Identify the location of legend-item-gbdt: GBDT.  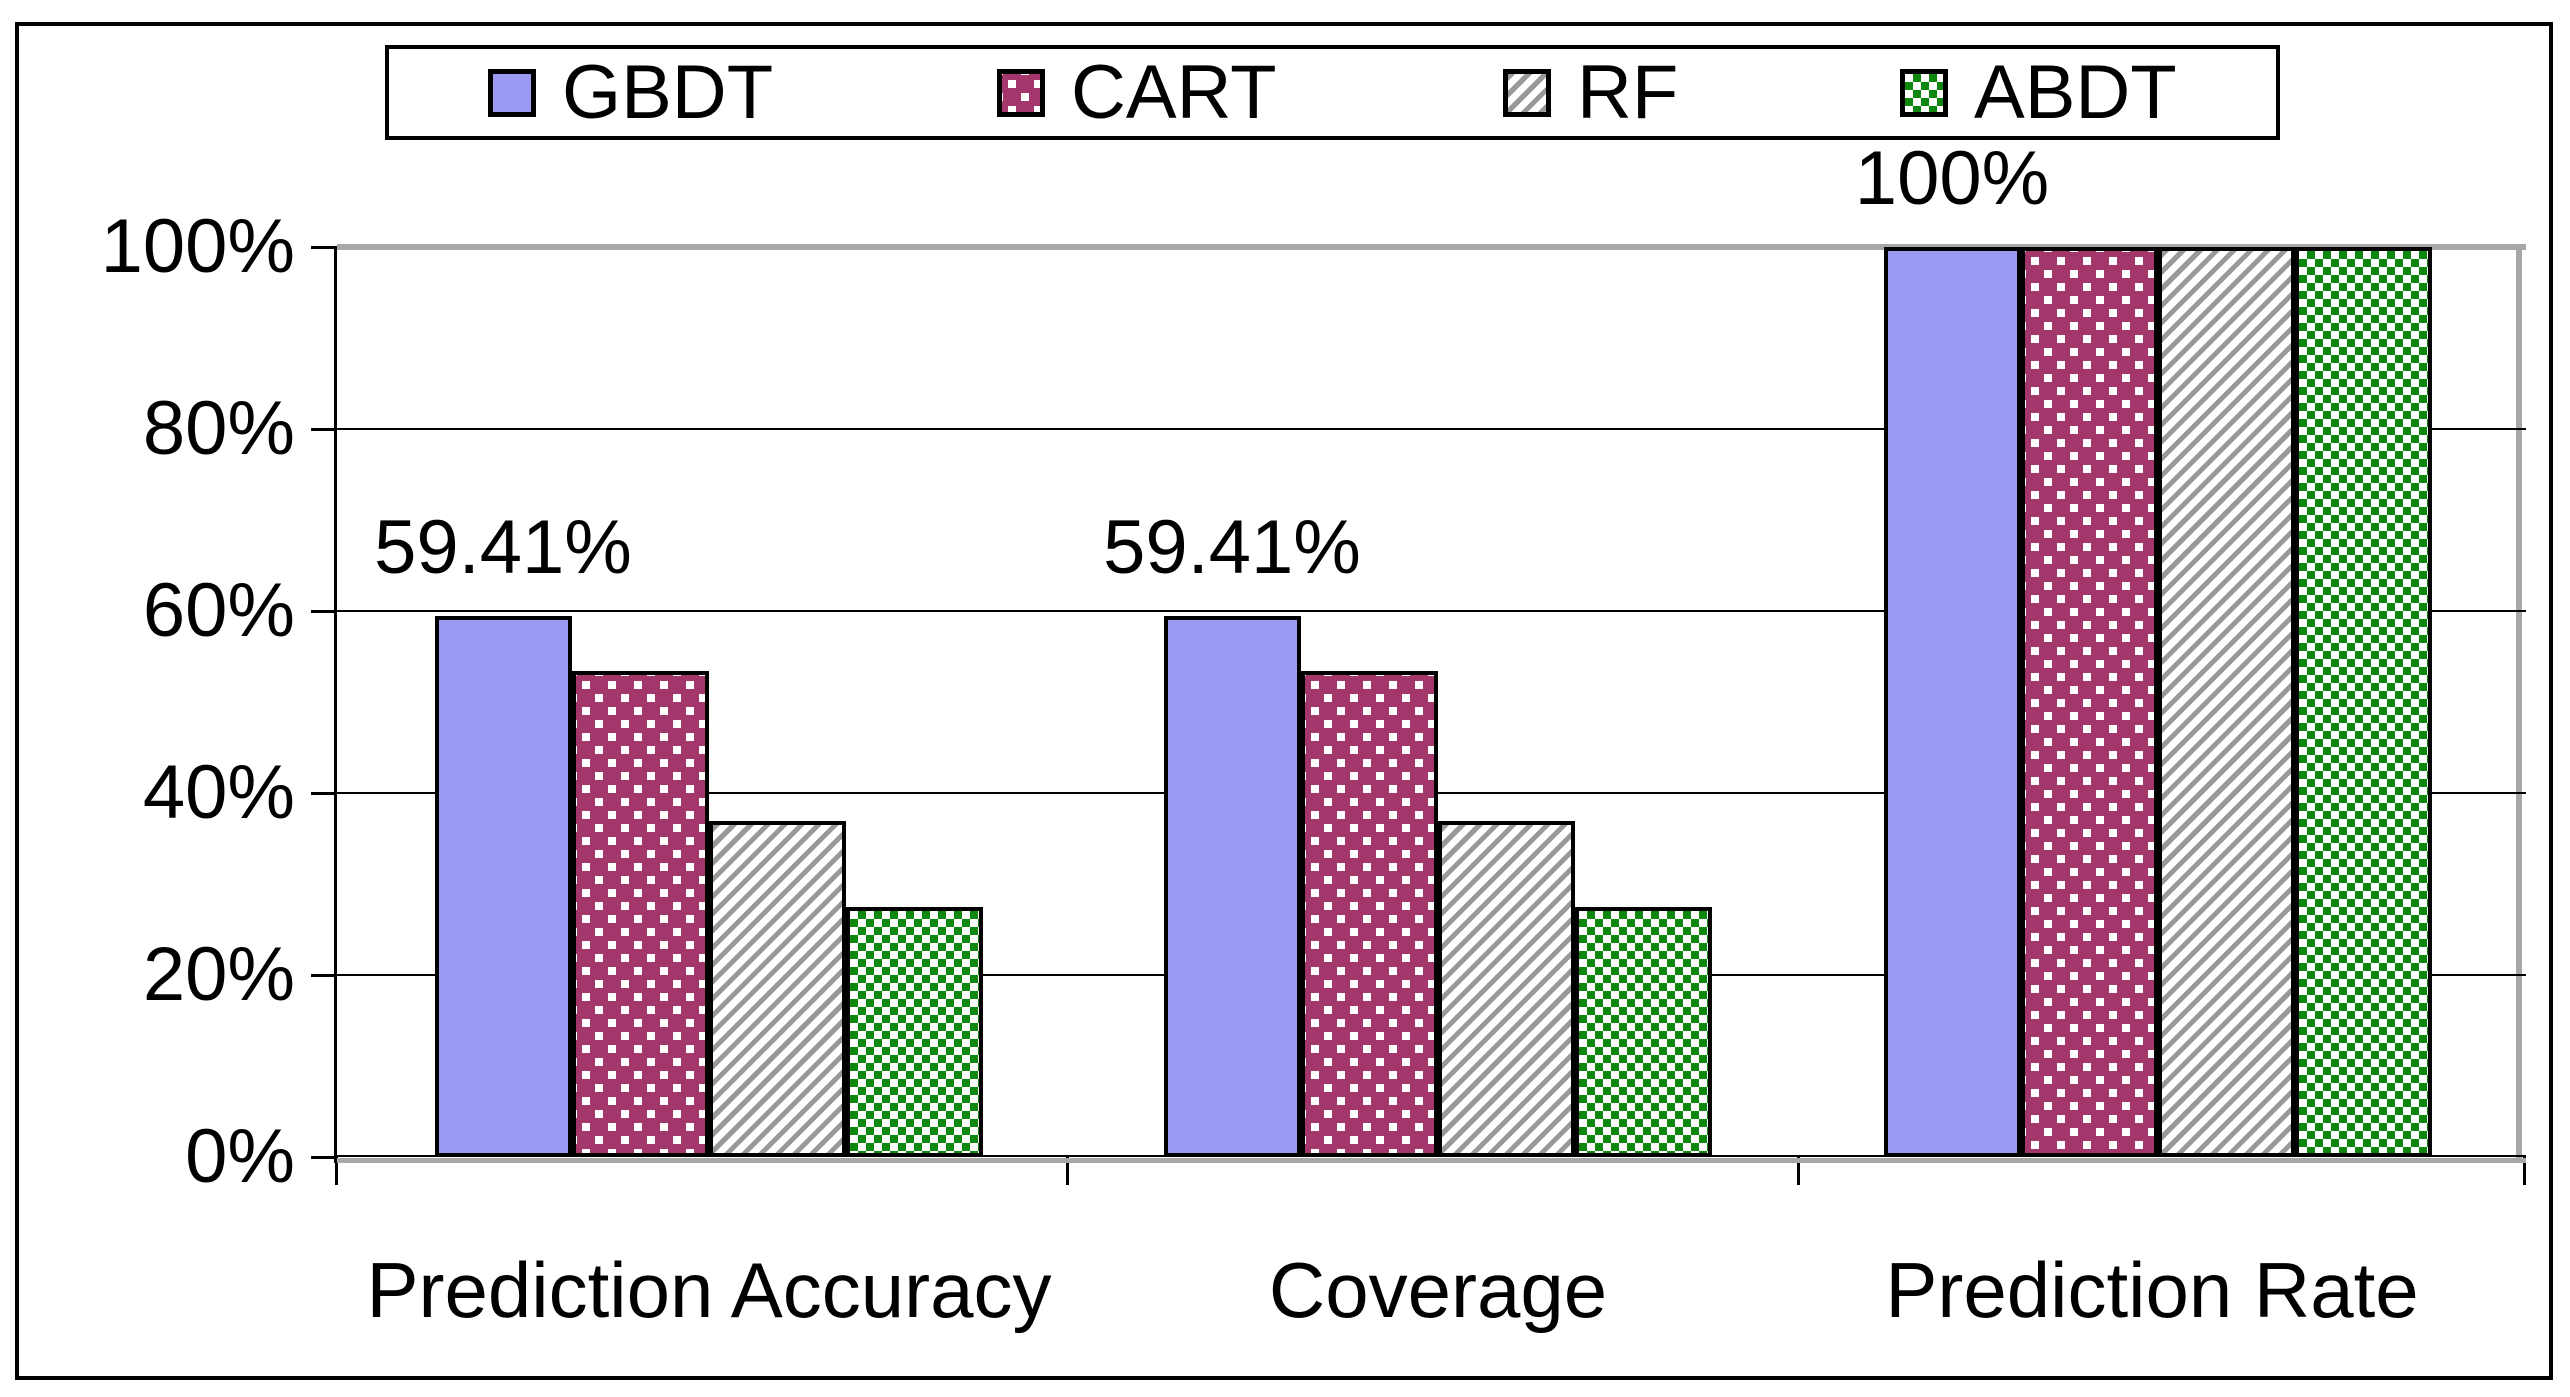
(630, 92).